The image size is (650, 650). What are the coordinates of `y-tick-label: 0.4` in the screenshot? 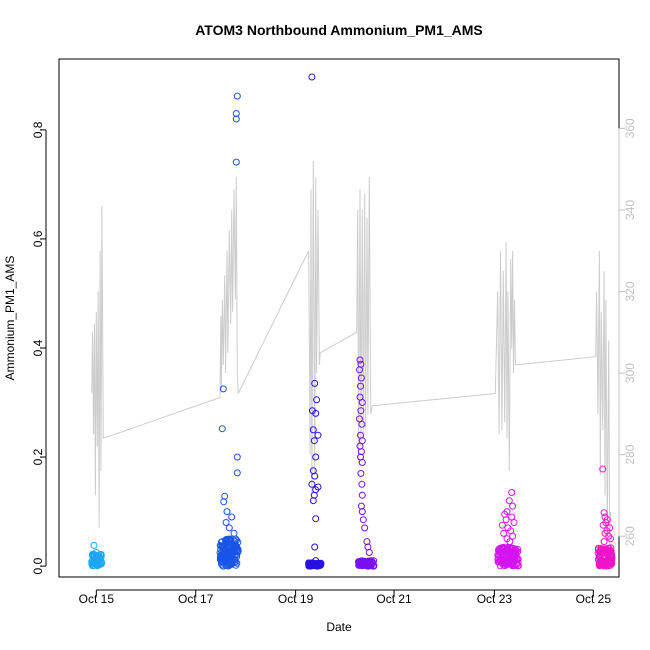 It's located at (38, 347).